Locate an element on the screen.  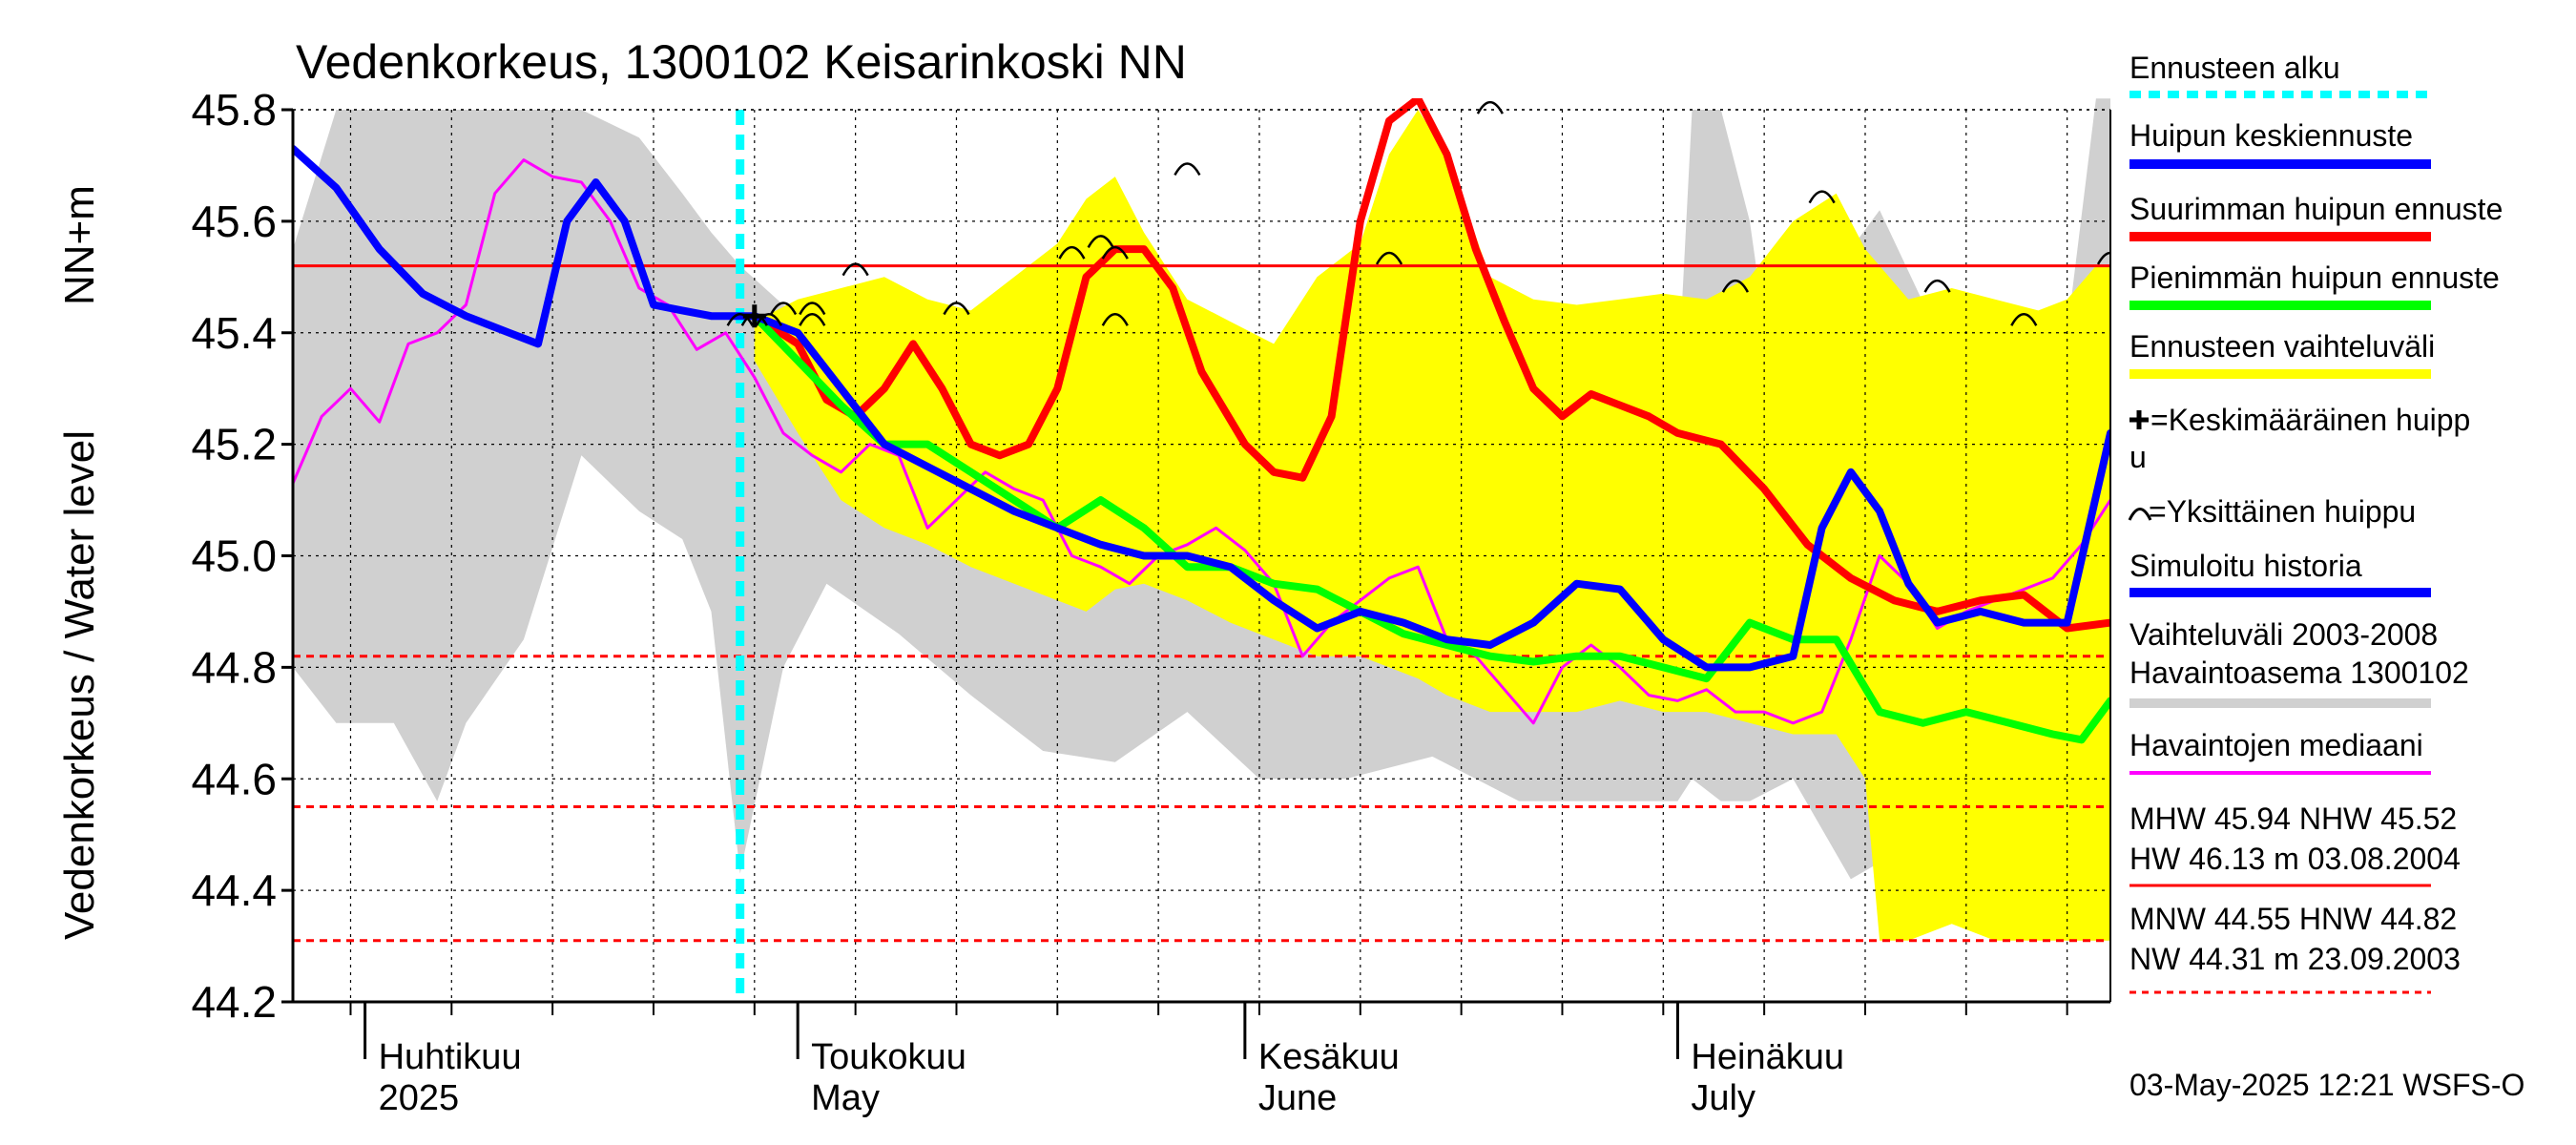
y-tick-label: 44.6 is located at coordinates (234, 778).